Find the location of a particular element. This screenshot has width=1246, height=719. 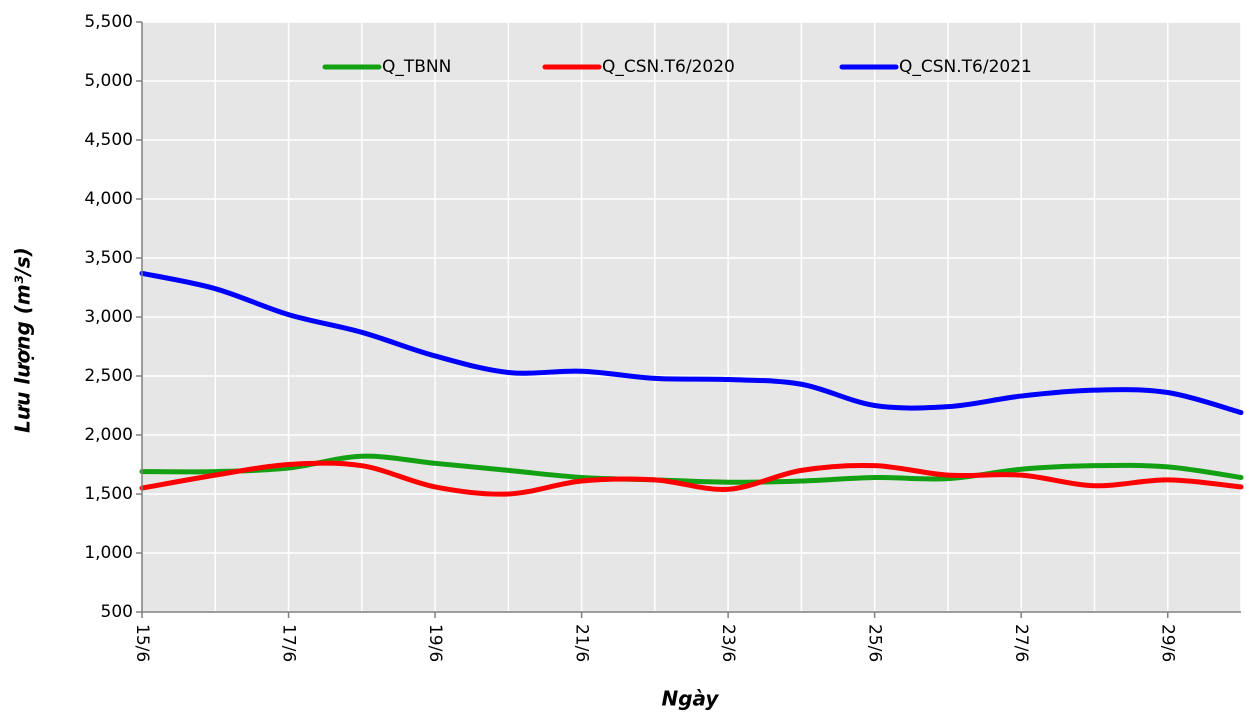

y-tick-label: 3,000 is located at coordinates (108, 317).